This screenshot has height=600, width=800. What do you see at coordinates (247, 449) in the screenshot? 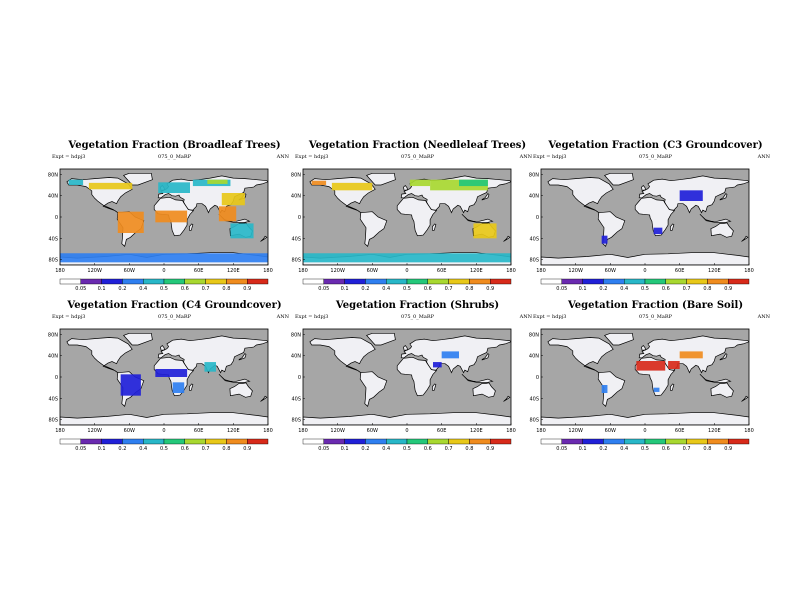
I see `colorbar-tick-label: 0.9` at bounding box center [247, 449].